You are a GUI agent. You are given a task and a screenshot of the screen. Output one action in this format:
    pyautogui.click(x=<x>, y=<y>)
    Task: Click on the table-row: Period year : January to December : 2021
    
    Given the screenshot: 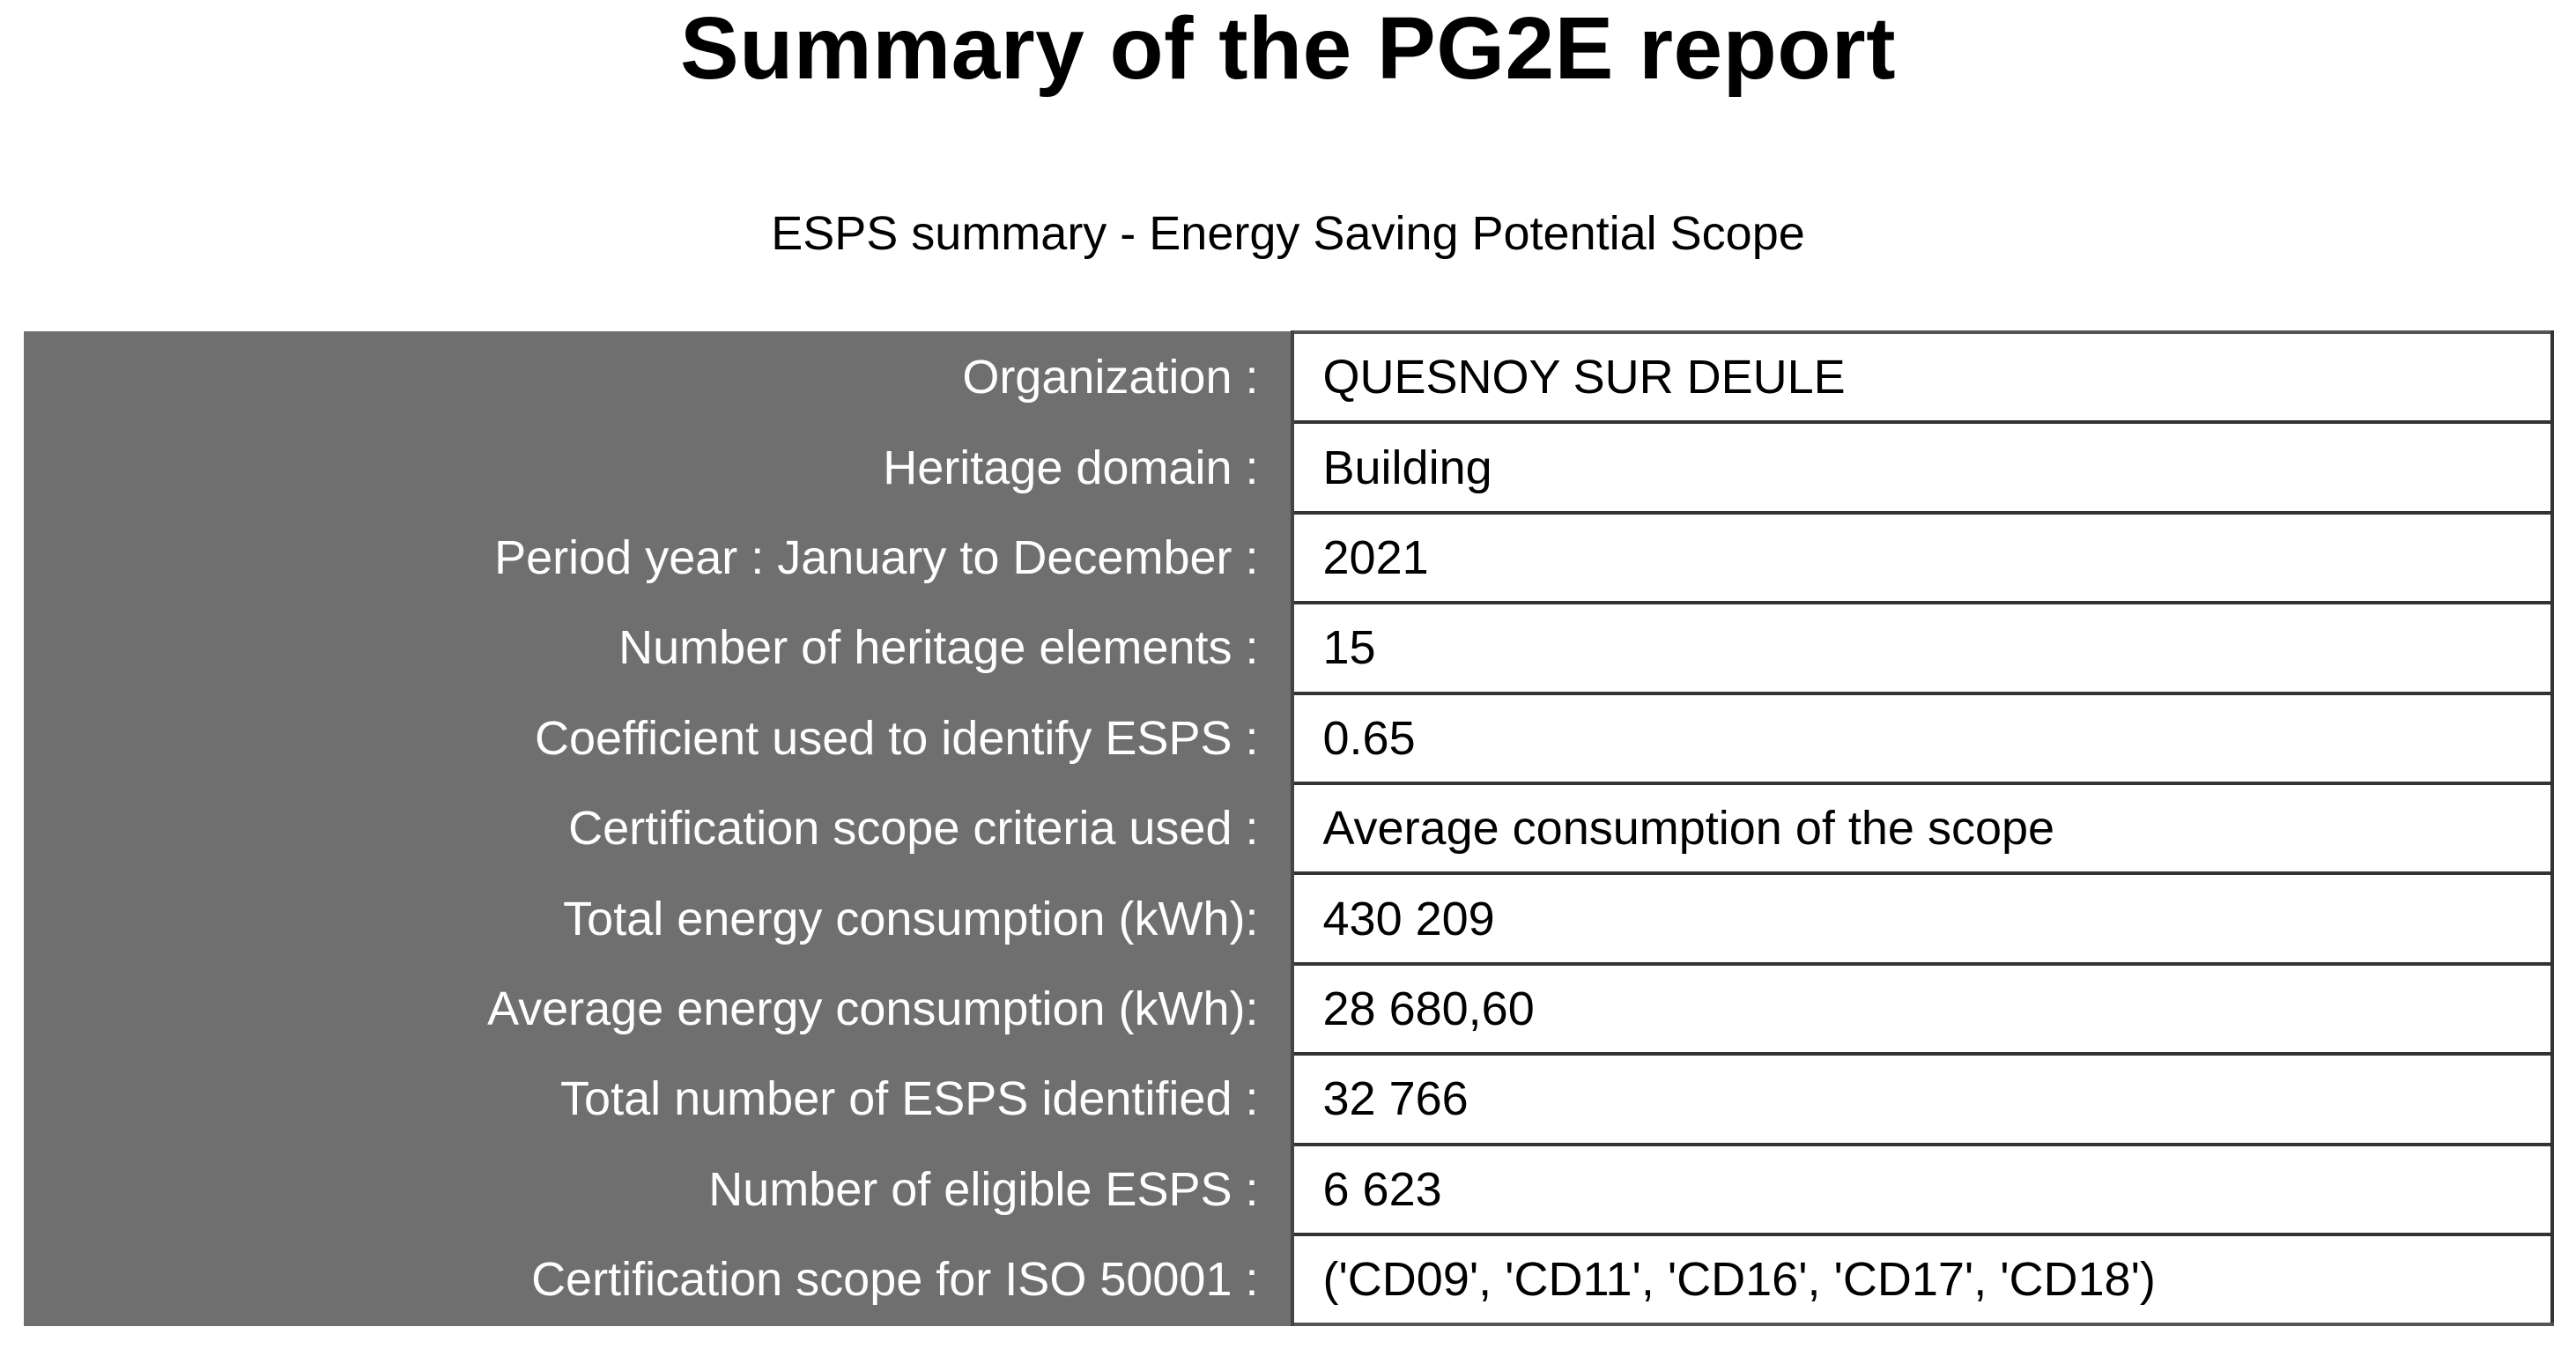 What is the action you would take?
    pyautogui.click(x=1289, y=557)
    